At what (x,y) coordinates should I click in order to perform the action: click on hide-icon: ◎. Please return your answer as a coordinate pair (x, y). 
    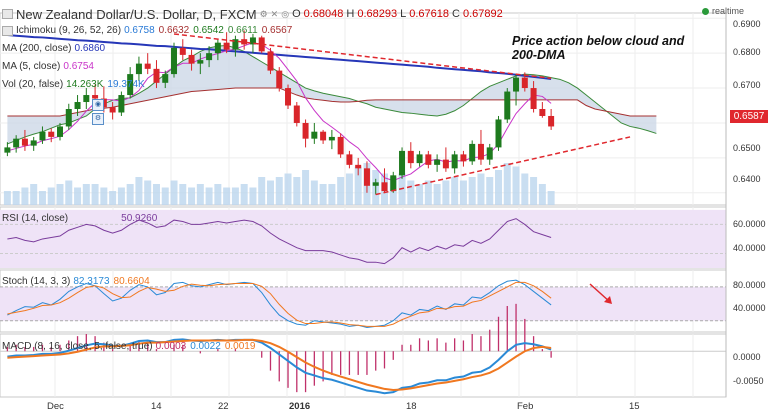
    Looking at the image, I should click on (285, 13).